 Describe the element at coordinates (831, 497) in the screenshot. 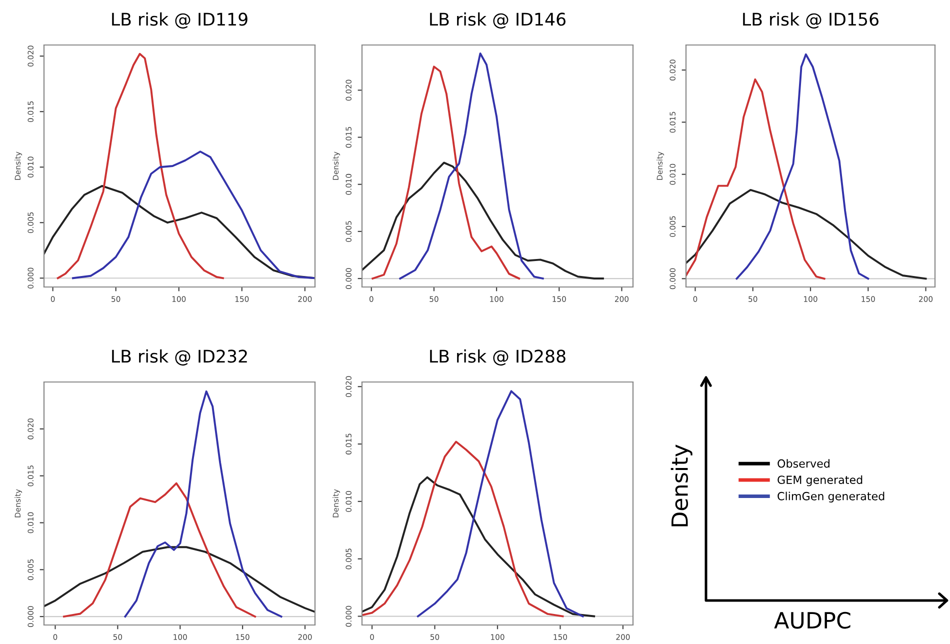

I see `legend-label: ClimGen generated` at that location.